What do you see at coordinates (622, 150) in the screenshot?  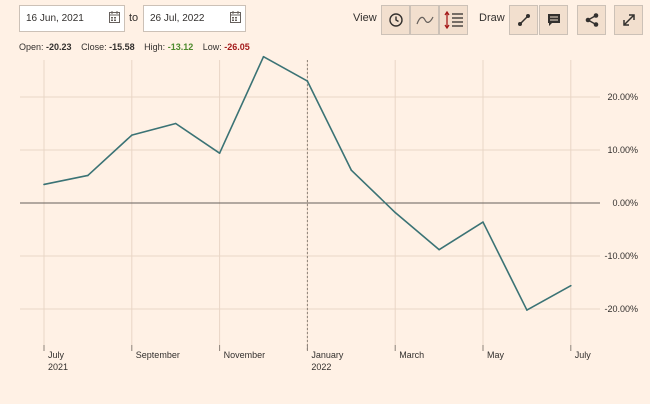 I see `y-tick-label: 10.00%` at bounding box center [622, 150].